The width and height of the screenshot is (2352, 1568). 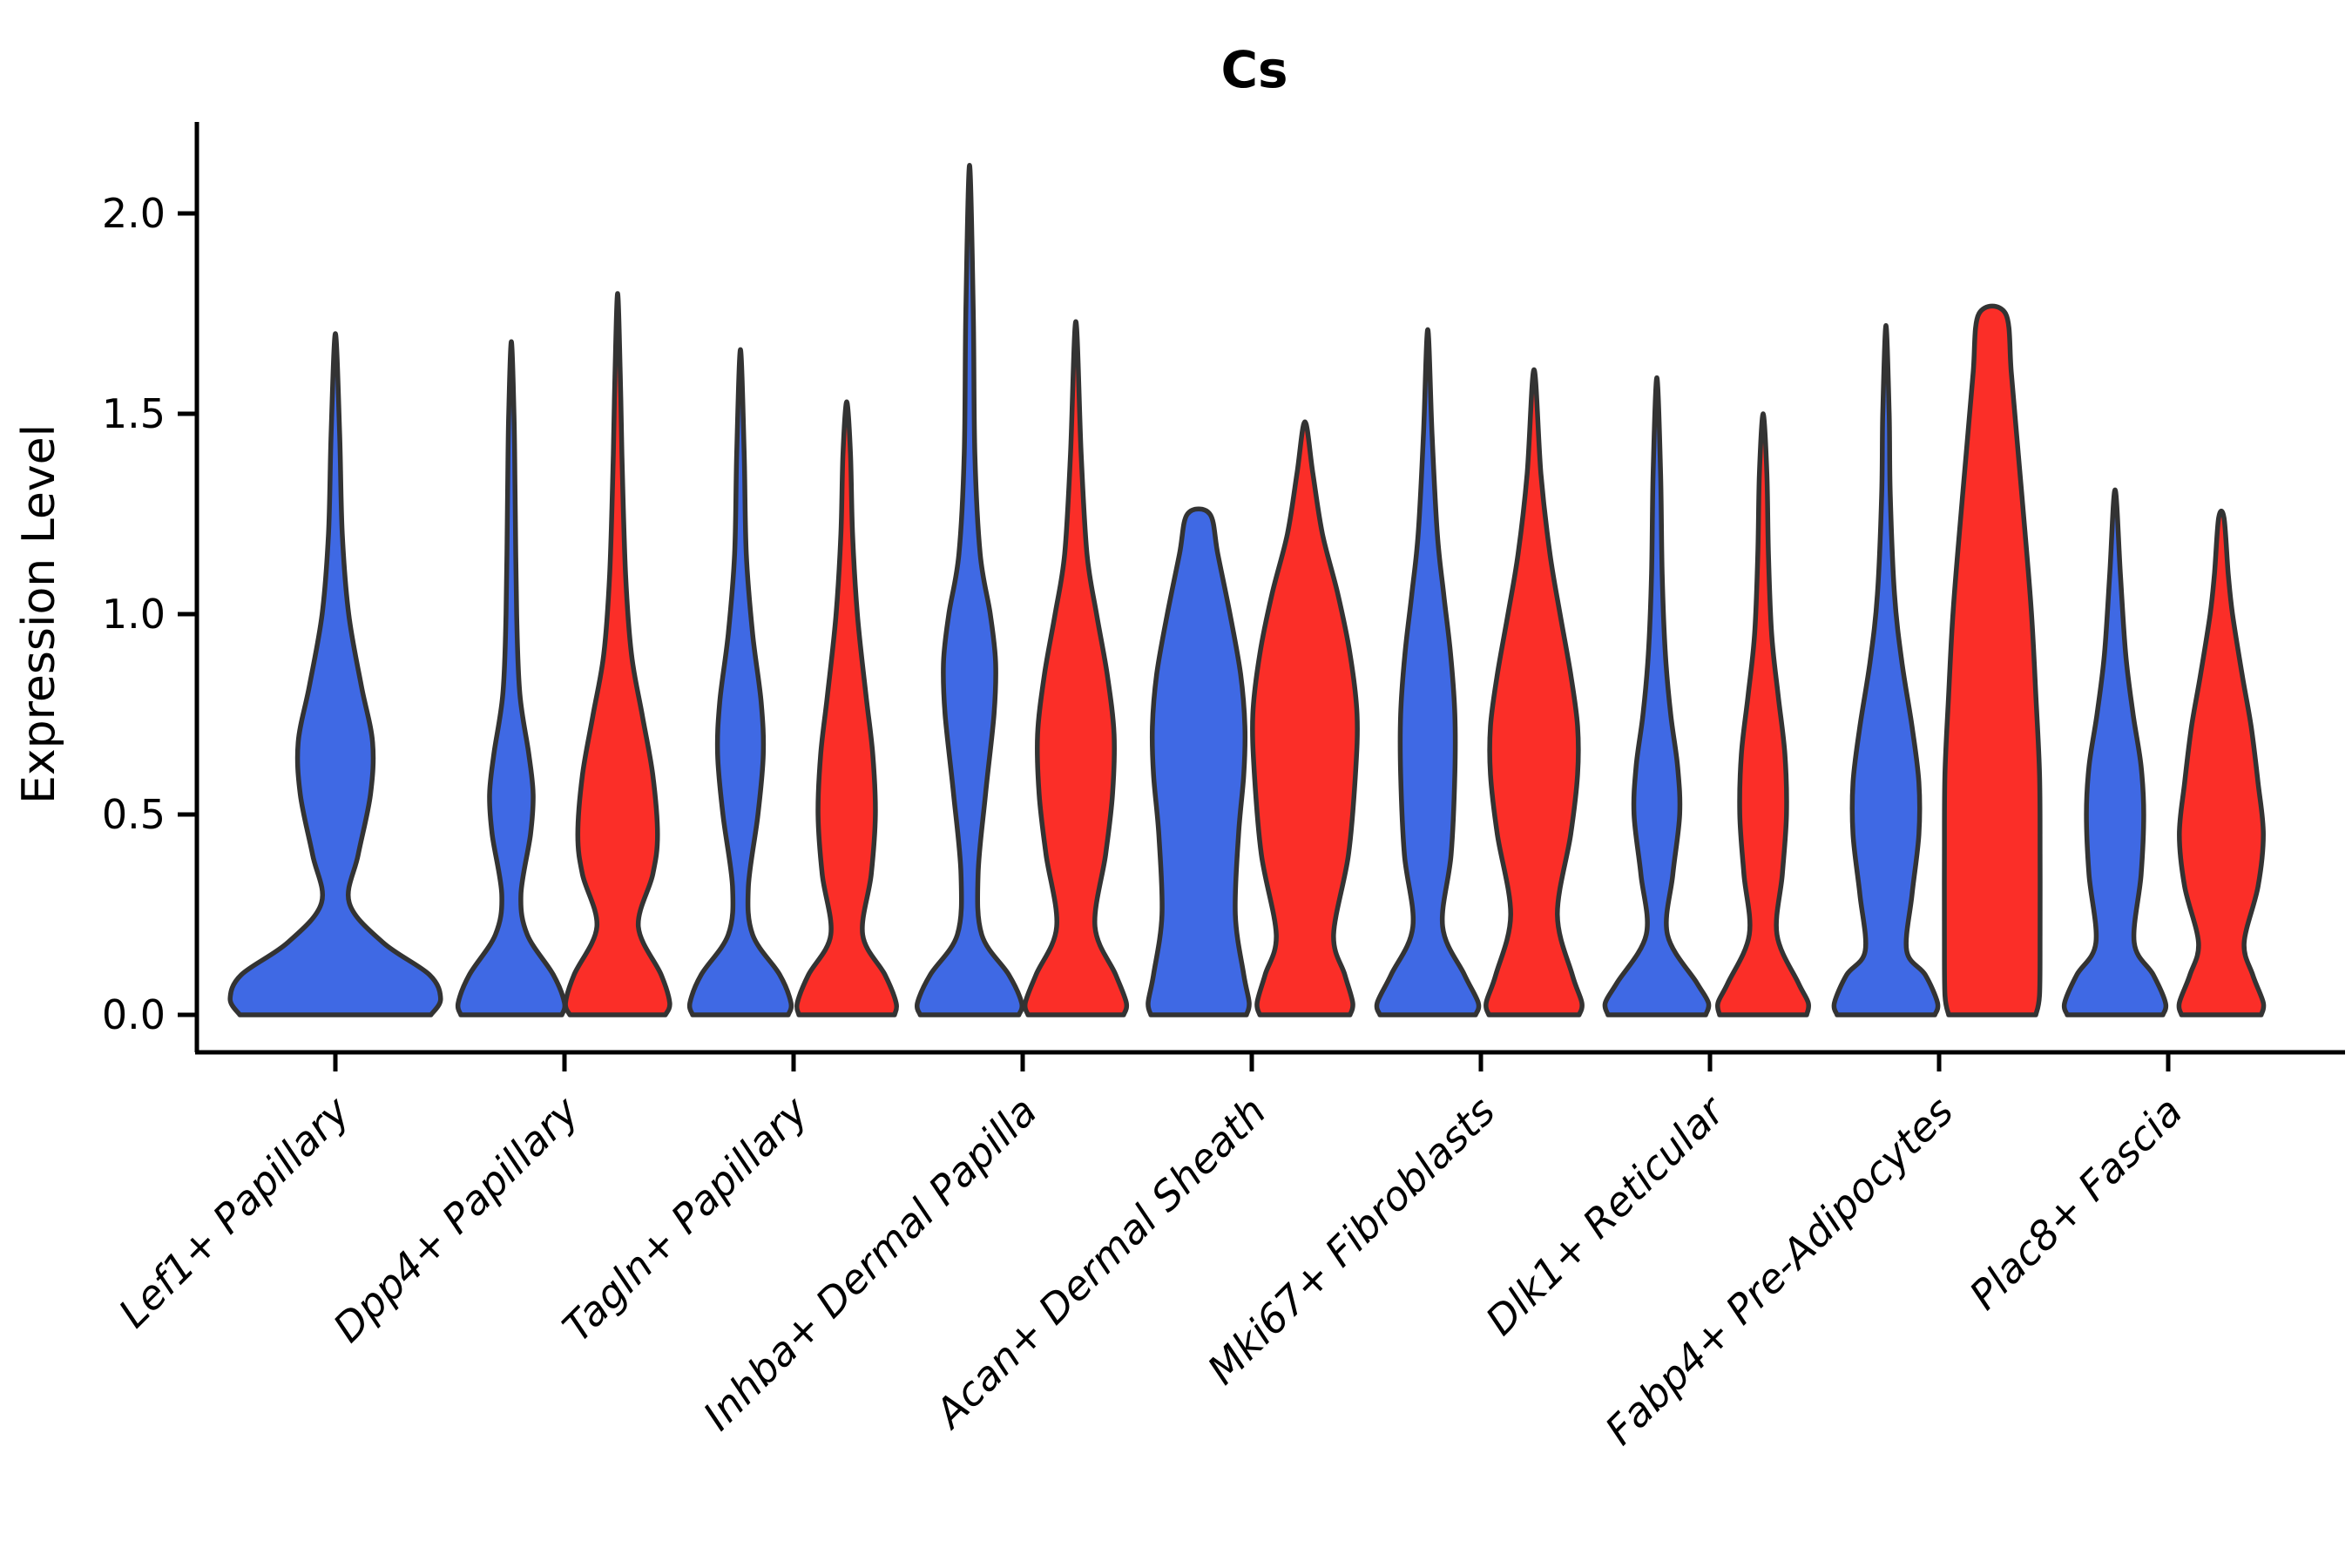 What do you see at coordinates (1076, 668) in the screenshot?
I see `violin-inhba-dermal-papilla-red` at bounding box center [1076, 668].